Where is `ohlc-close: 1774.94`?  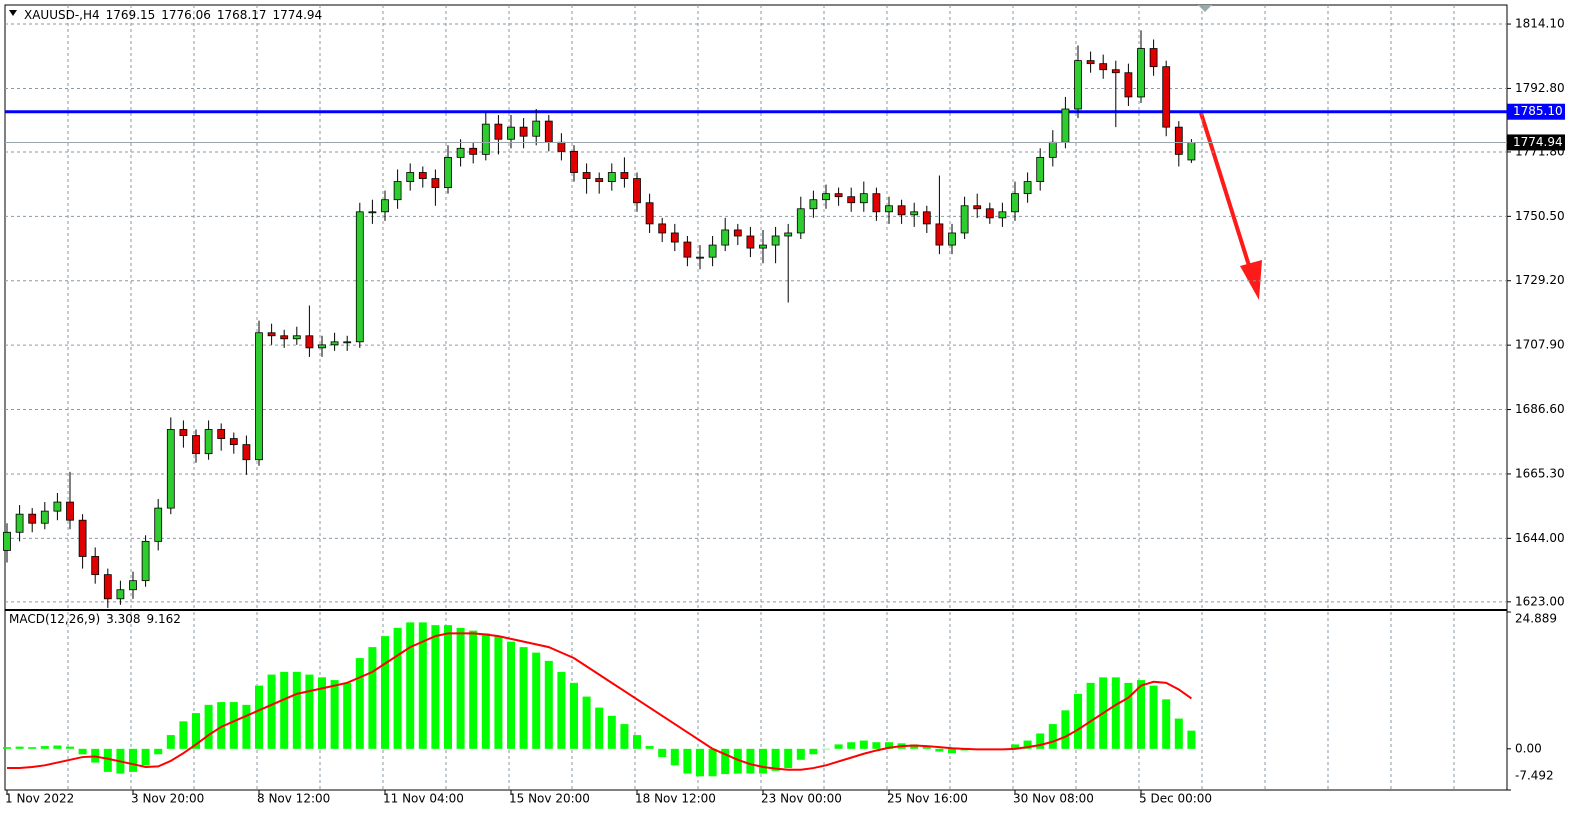 ohlc-close: 1774.94 is located at coordinates (297, 15).